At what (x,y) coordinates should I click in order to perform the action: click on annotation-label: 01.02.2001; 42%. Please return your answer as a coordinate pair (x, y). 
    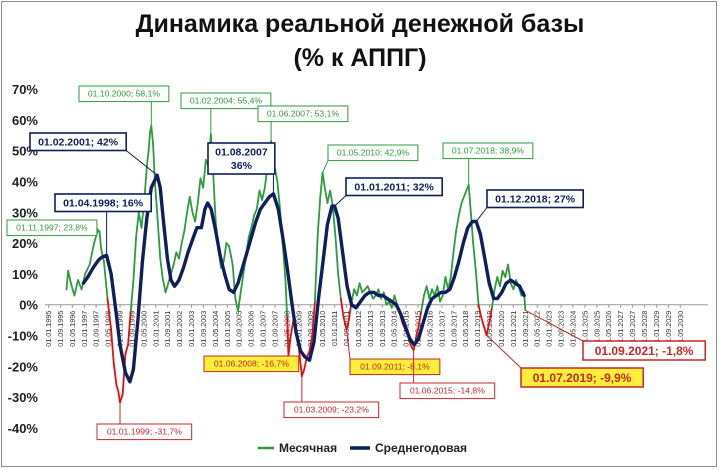
    Looking at the image, I should click on (78, 143).